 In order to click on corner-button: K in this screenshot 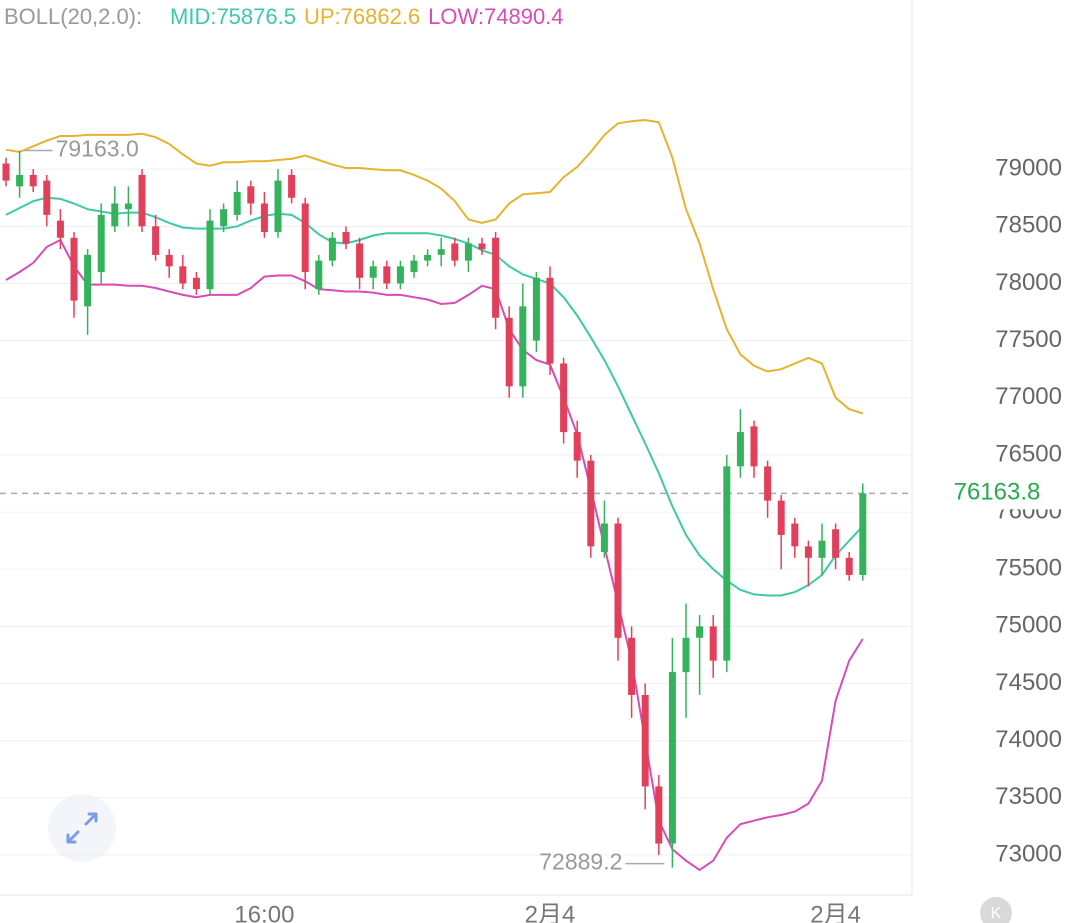, I will do `click(996, 910)`.